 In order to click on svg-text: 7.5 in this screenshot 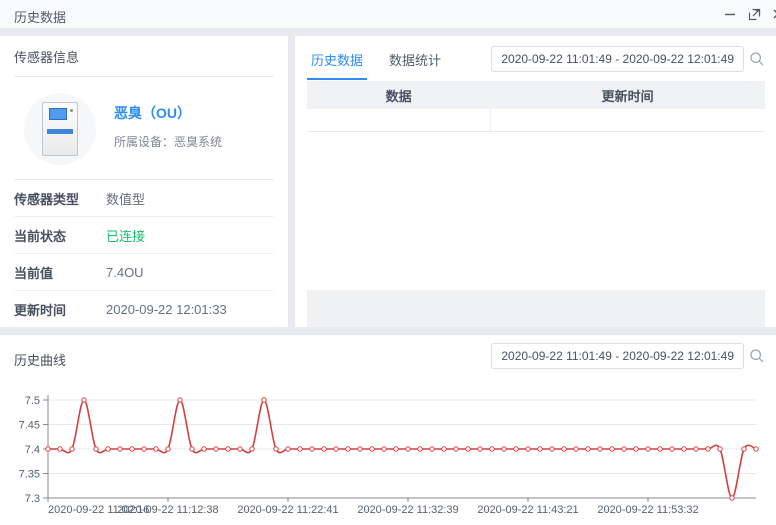, I will do `click(32, 401)`.